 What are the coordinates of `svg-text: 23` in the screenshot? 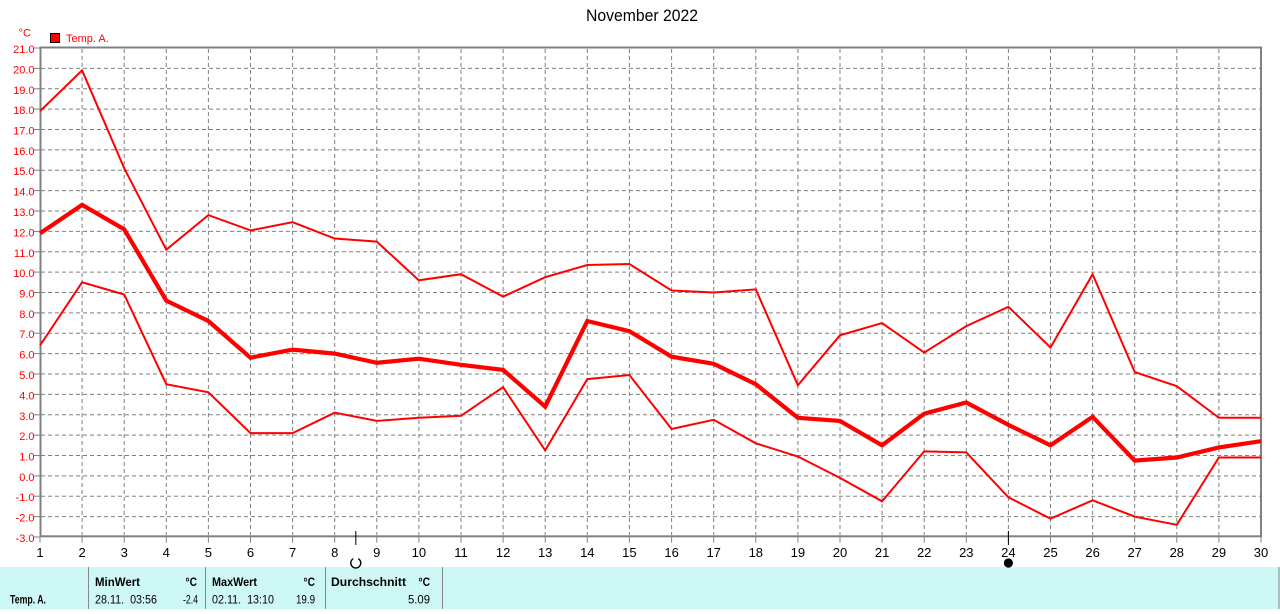 It's located at (966, 552).